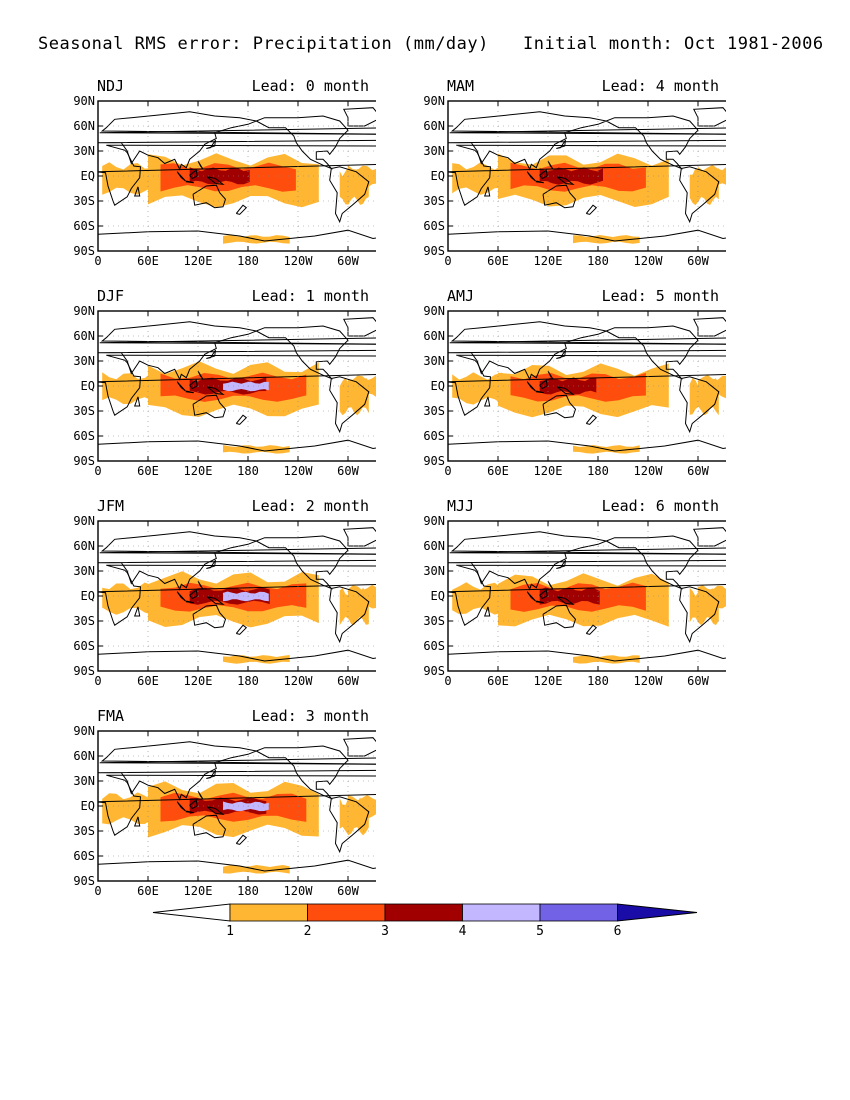 The image size is (850, 1100). I want to click on panel-lead-label: Lead: 4 month, so click(660, 86).